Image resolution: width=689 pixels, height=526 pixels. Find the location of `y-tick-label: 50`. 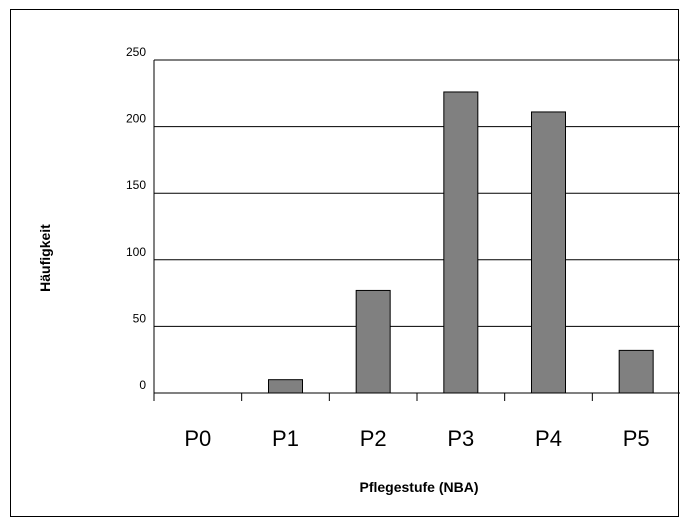

y-tick-label: 50 is located at coordinates (140, 318).